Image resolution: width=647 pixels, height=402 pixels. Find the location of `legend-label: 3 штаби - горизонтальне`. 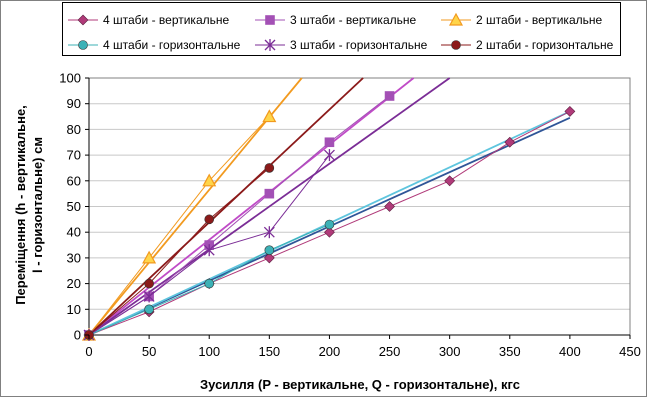

legend-label: 3 штаби - горизонтальне is located at coordinates (359, 45).